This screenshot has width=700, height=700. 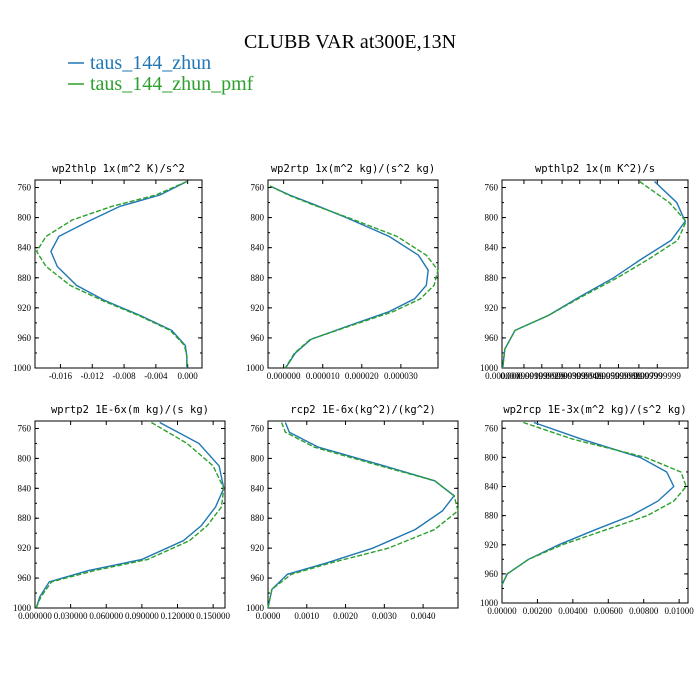 What do you see at coordinates (639, 376) in the screenshot?
I see `x-tick-label: 0.006999999` at bounding box center [639, 376].